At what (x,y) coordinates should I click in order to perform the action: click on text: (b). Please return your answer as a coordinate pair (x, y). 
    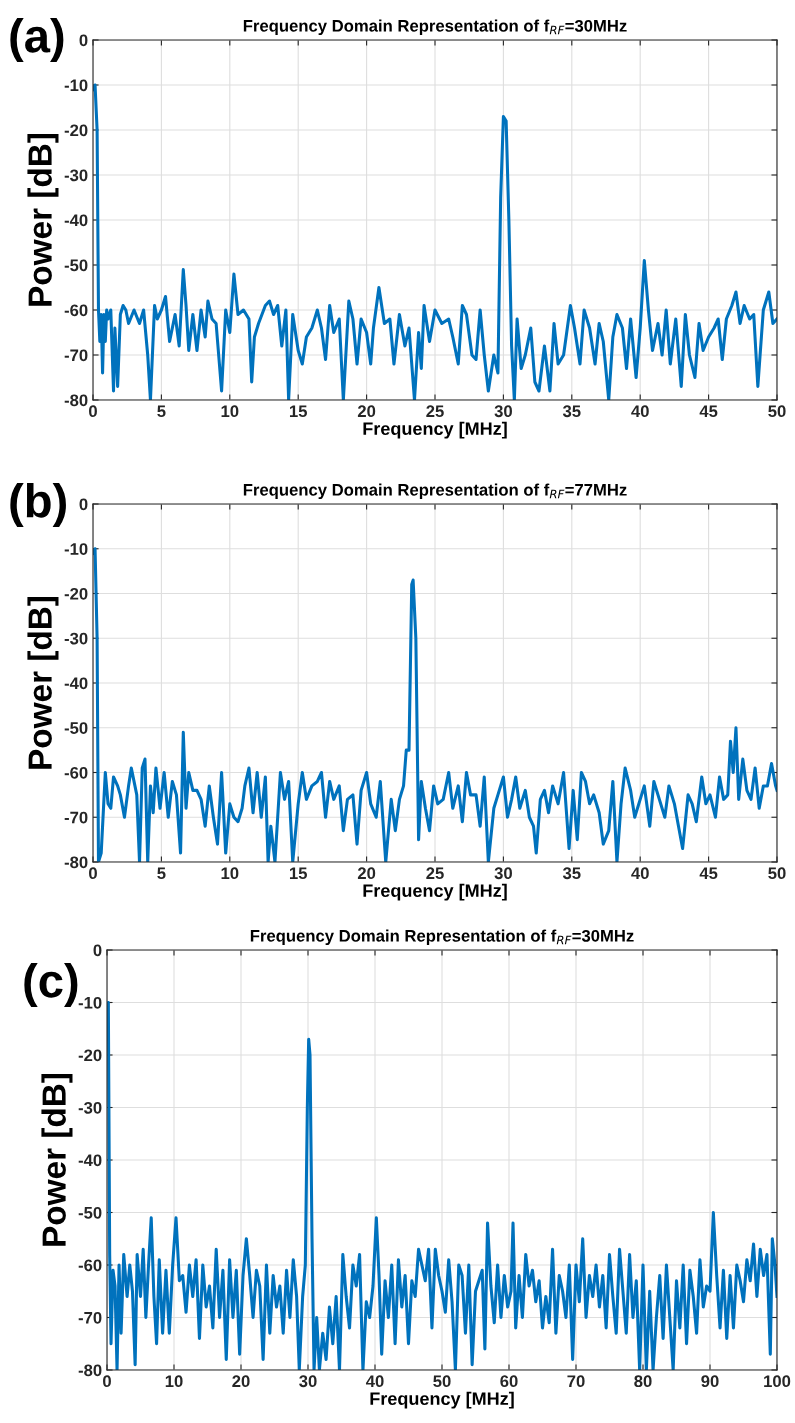
    Looking at the image, I should click on (38, 505).